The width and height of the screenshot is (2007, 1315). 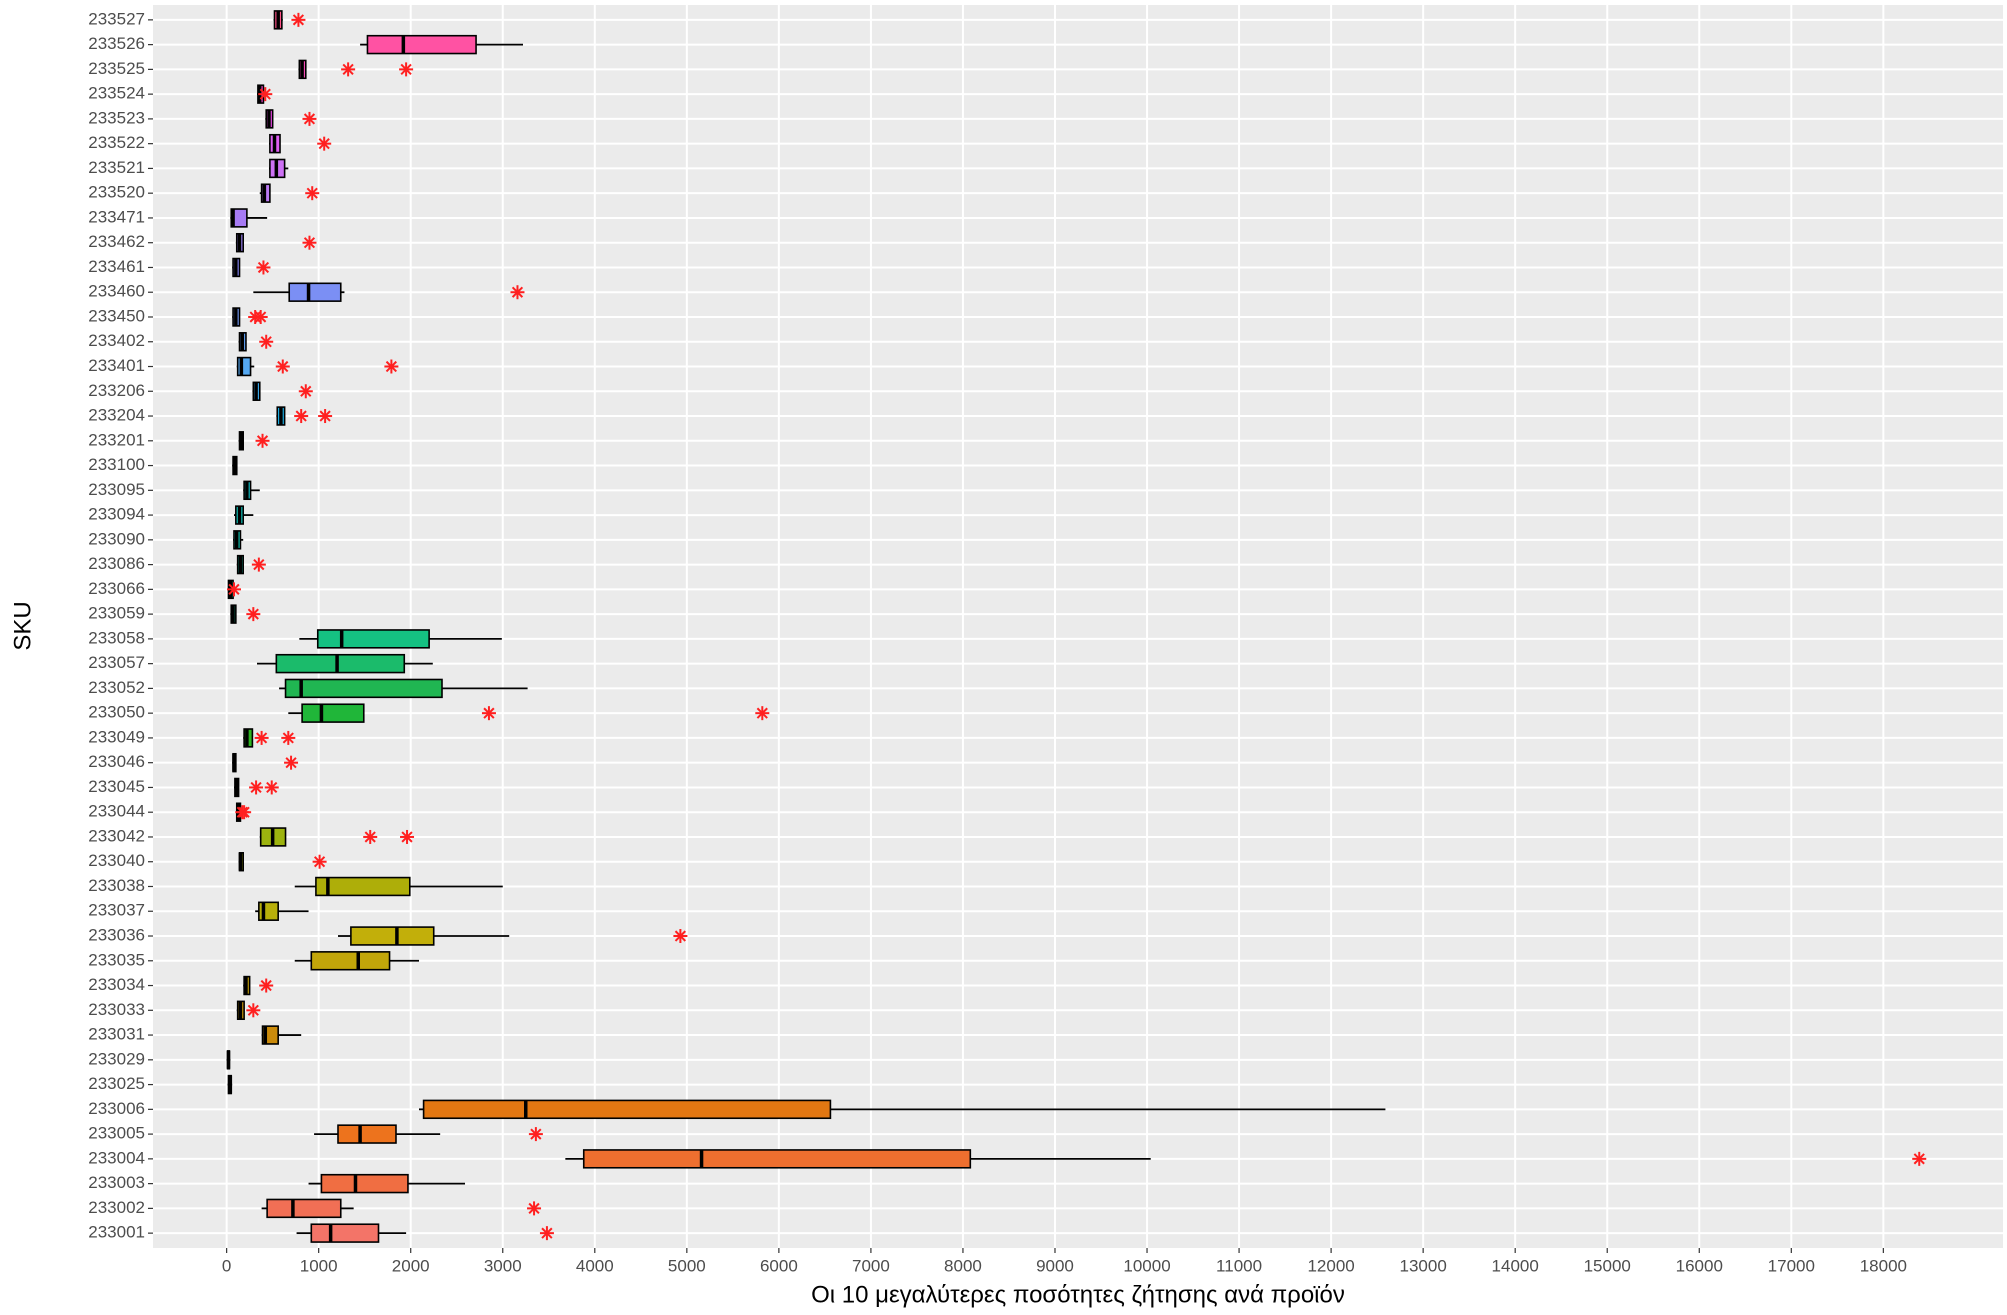 What do you see at coordinates (503, 1265) in the screenshot?
I see `x-tick-label: 3000` at bounding box center [503, 1265].